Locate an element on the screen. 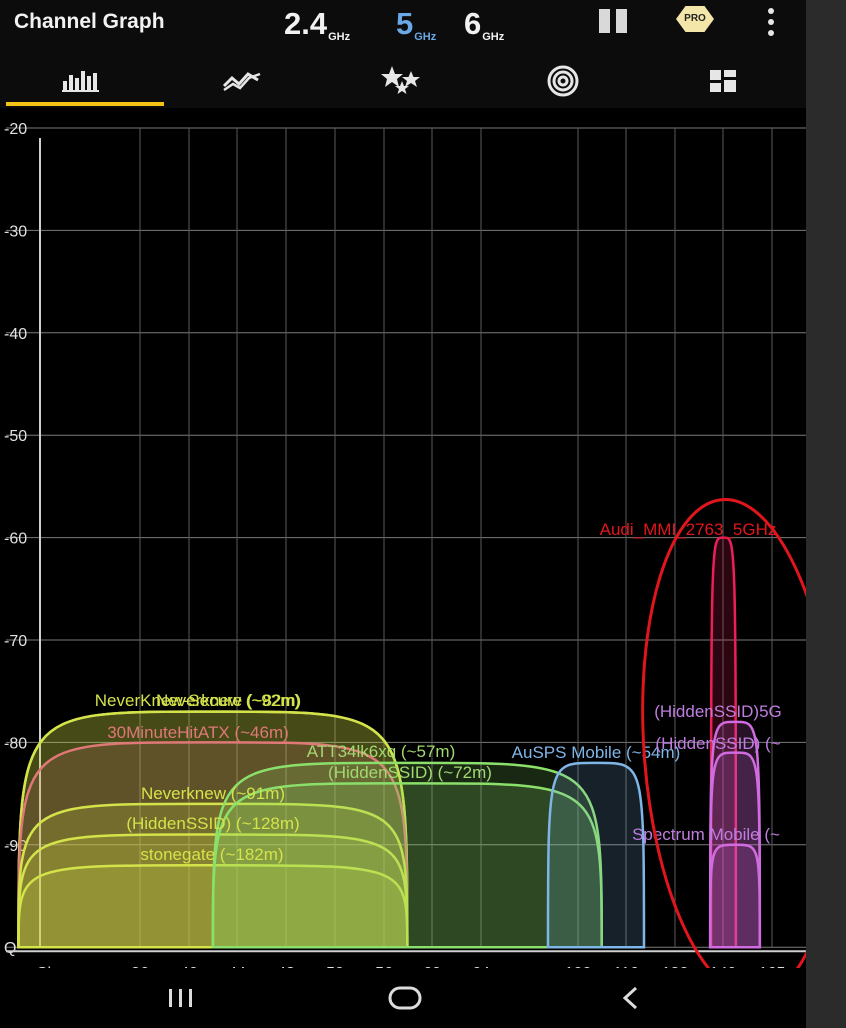 Image resolution: width=846 pixels, height=1028 pixels. back-icon is located at coordinates (630, 998).